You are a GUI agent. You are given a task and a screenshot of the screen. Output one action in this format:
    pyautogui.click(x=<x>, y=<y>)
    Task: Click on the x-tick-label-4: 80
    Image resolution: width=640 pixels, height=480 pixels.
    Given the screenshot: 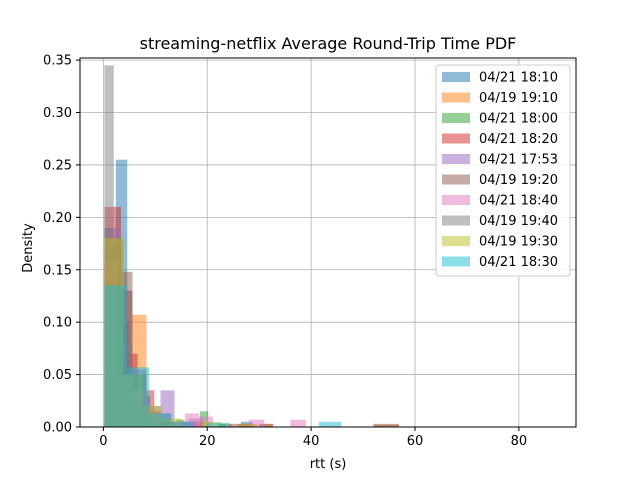 What is the action you would take?
    pyautogui.click(x=519, y=441)
    